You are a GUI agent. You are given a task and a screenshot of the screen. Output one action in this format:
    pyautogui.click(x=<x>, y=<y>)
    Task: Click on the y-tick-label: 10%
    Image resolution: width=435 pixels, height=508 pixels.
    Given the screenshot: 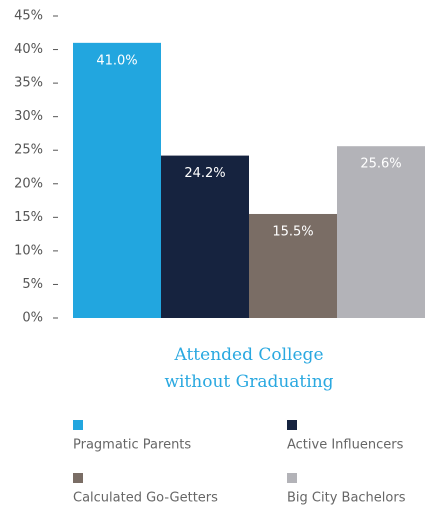 What is the action you would take?
    pyautogui.click(x=28, y=250)
    